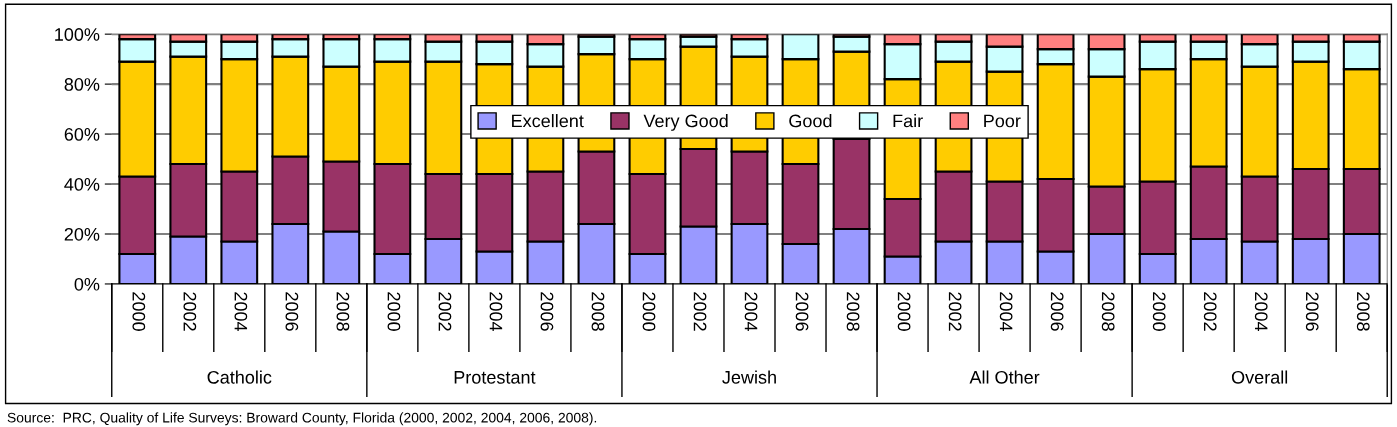  Describe the element at coordinates (1004, 377) in the screenshot. I see `text: All Other` at that location.